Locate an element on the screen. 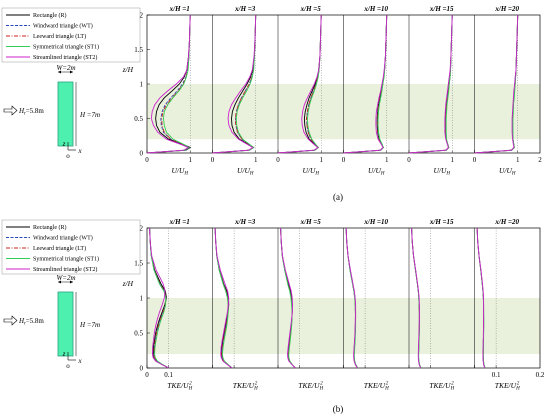 This screenshot has width=550, height=419. schematic-b: W=2m H =7m Hr=5.8m z xo is located at coordinates (51, 322).